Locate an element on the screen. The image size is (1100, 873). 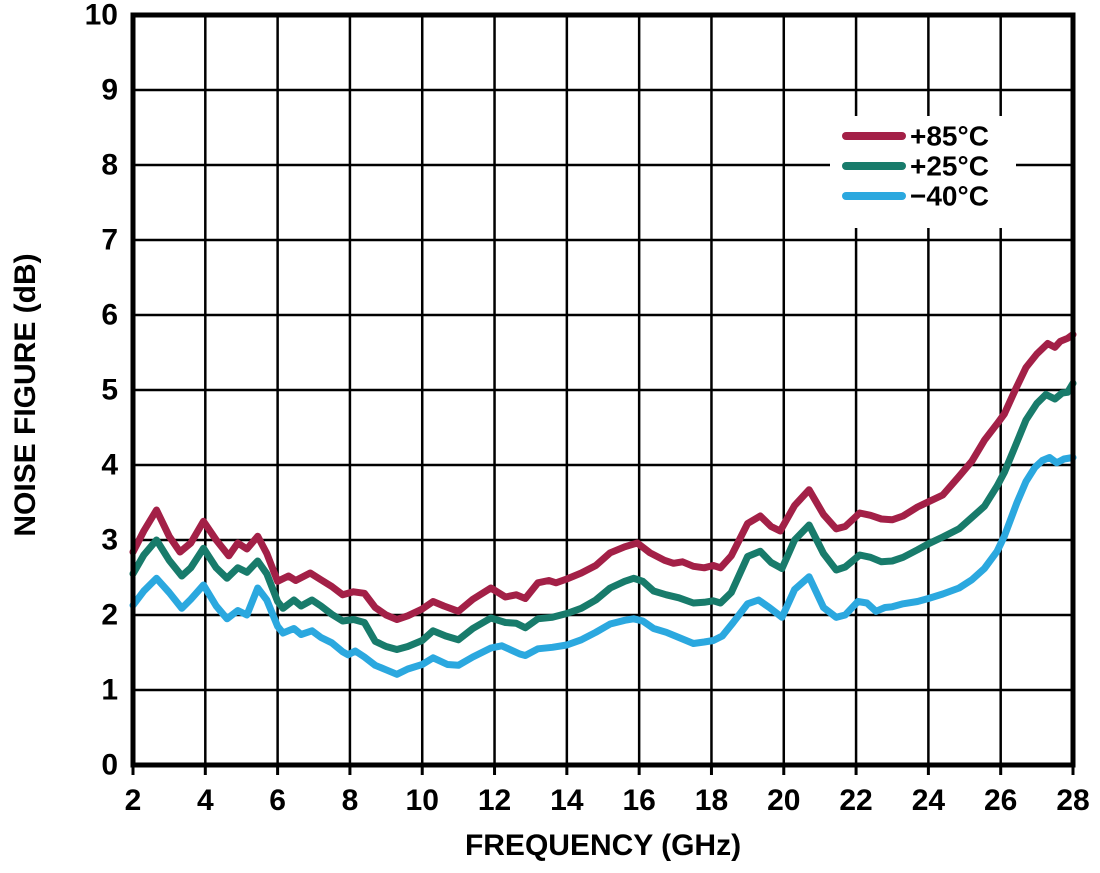
y-axis-title: NOISE FIGURE (dB) is located at coordinates (25, 394).